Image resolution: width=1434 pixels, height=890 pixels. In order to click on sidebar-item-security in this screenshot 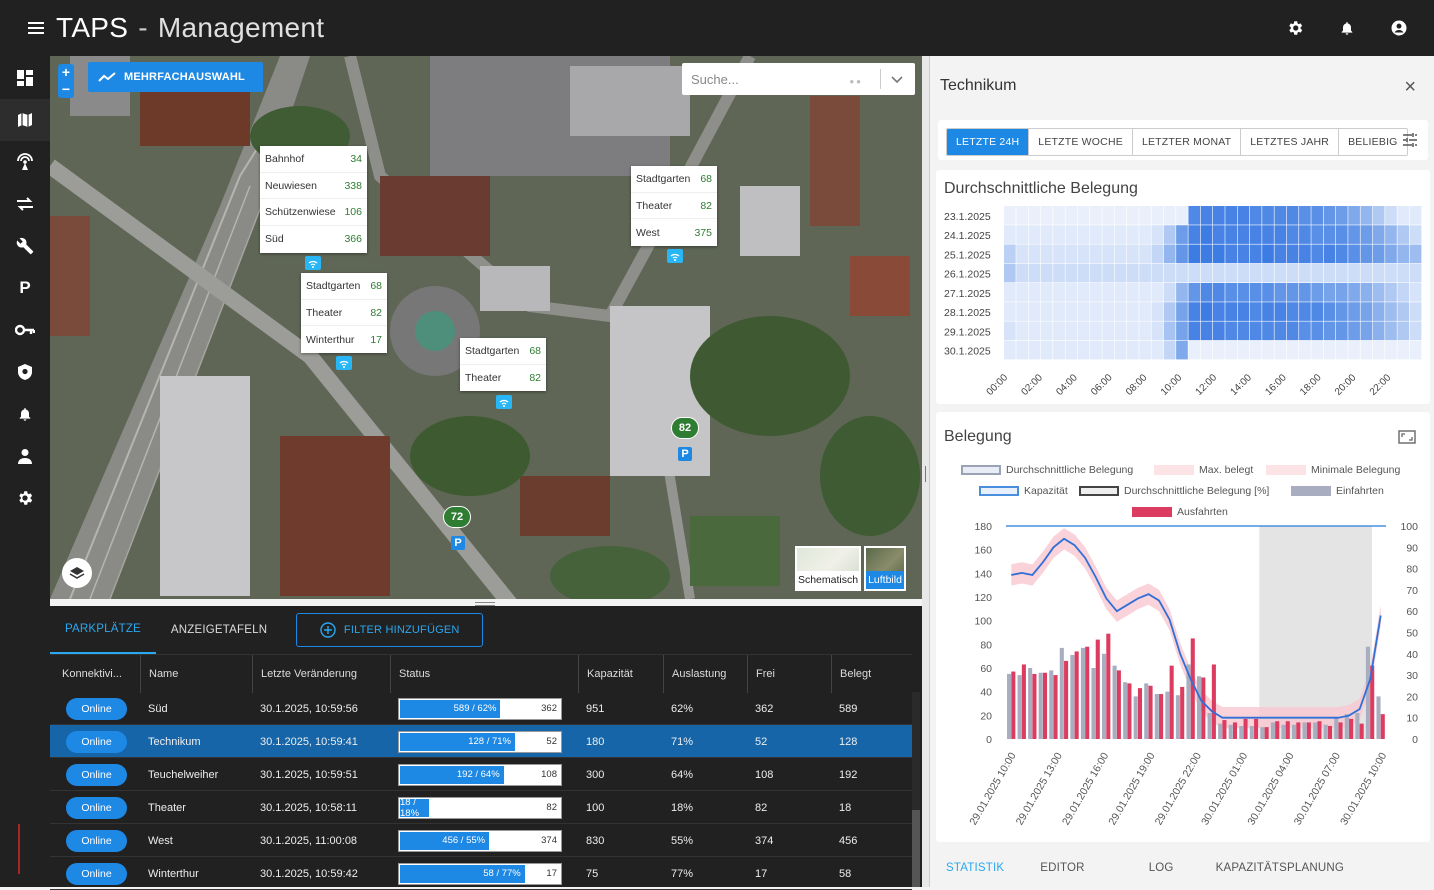, I will do `click(25, 372)`.